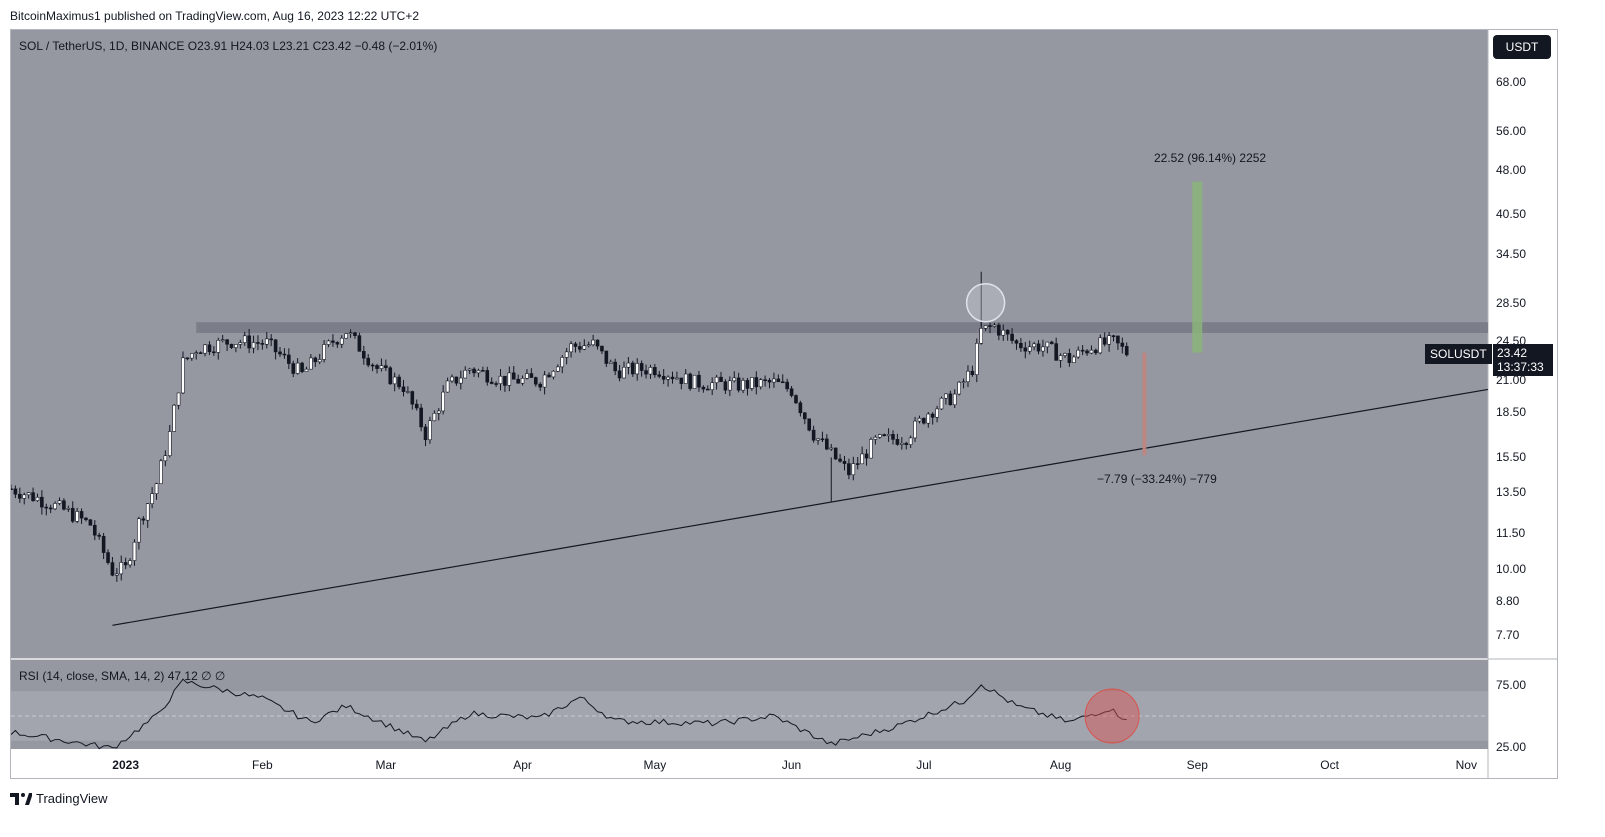 This screenshot has height=837, width=1605. What do you see at coordinates (182, 676) in the screenshot?
I see `rsi-value: 47.12` at bounding box center [182, 676].